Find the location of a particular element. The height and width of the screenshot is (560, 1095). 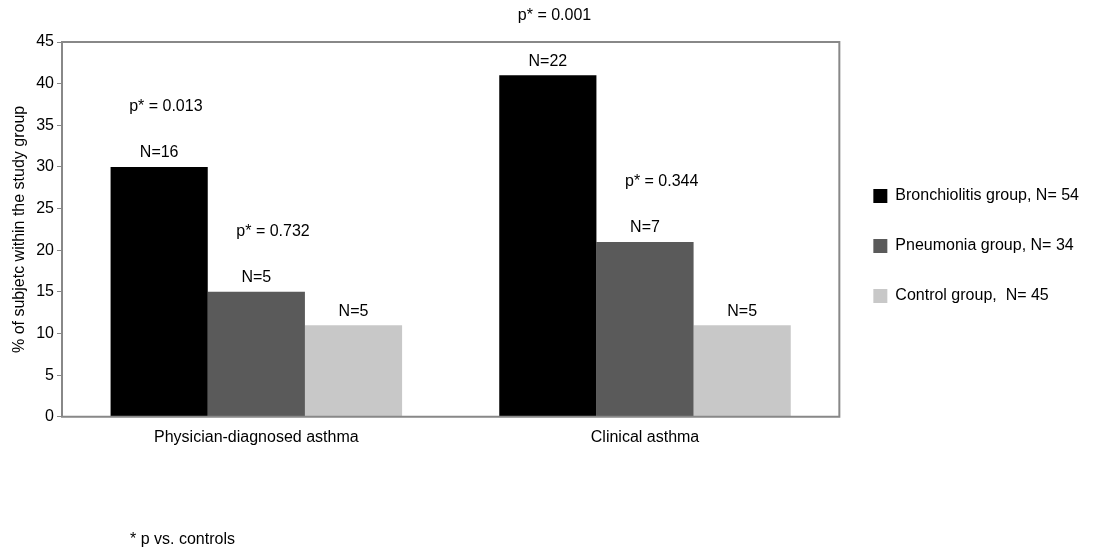

y-tick-label: 25 is located at coordinates (45, 207).